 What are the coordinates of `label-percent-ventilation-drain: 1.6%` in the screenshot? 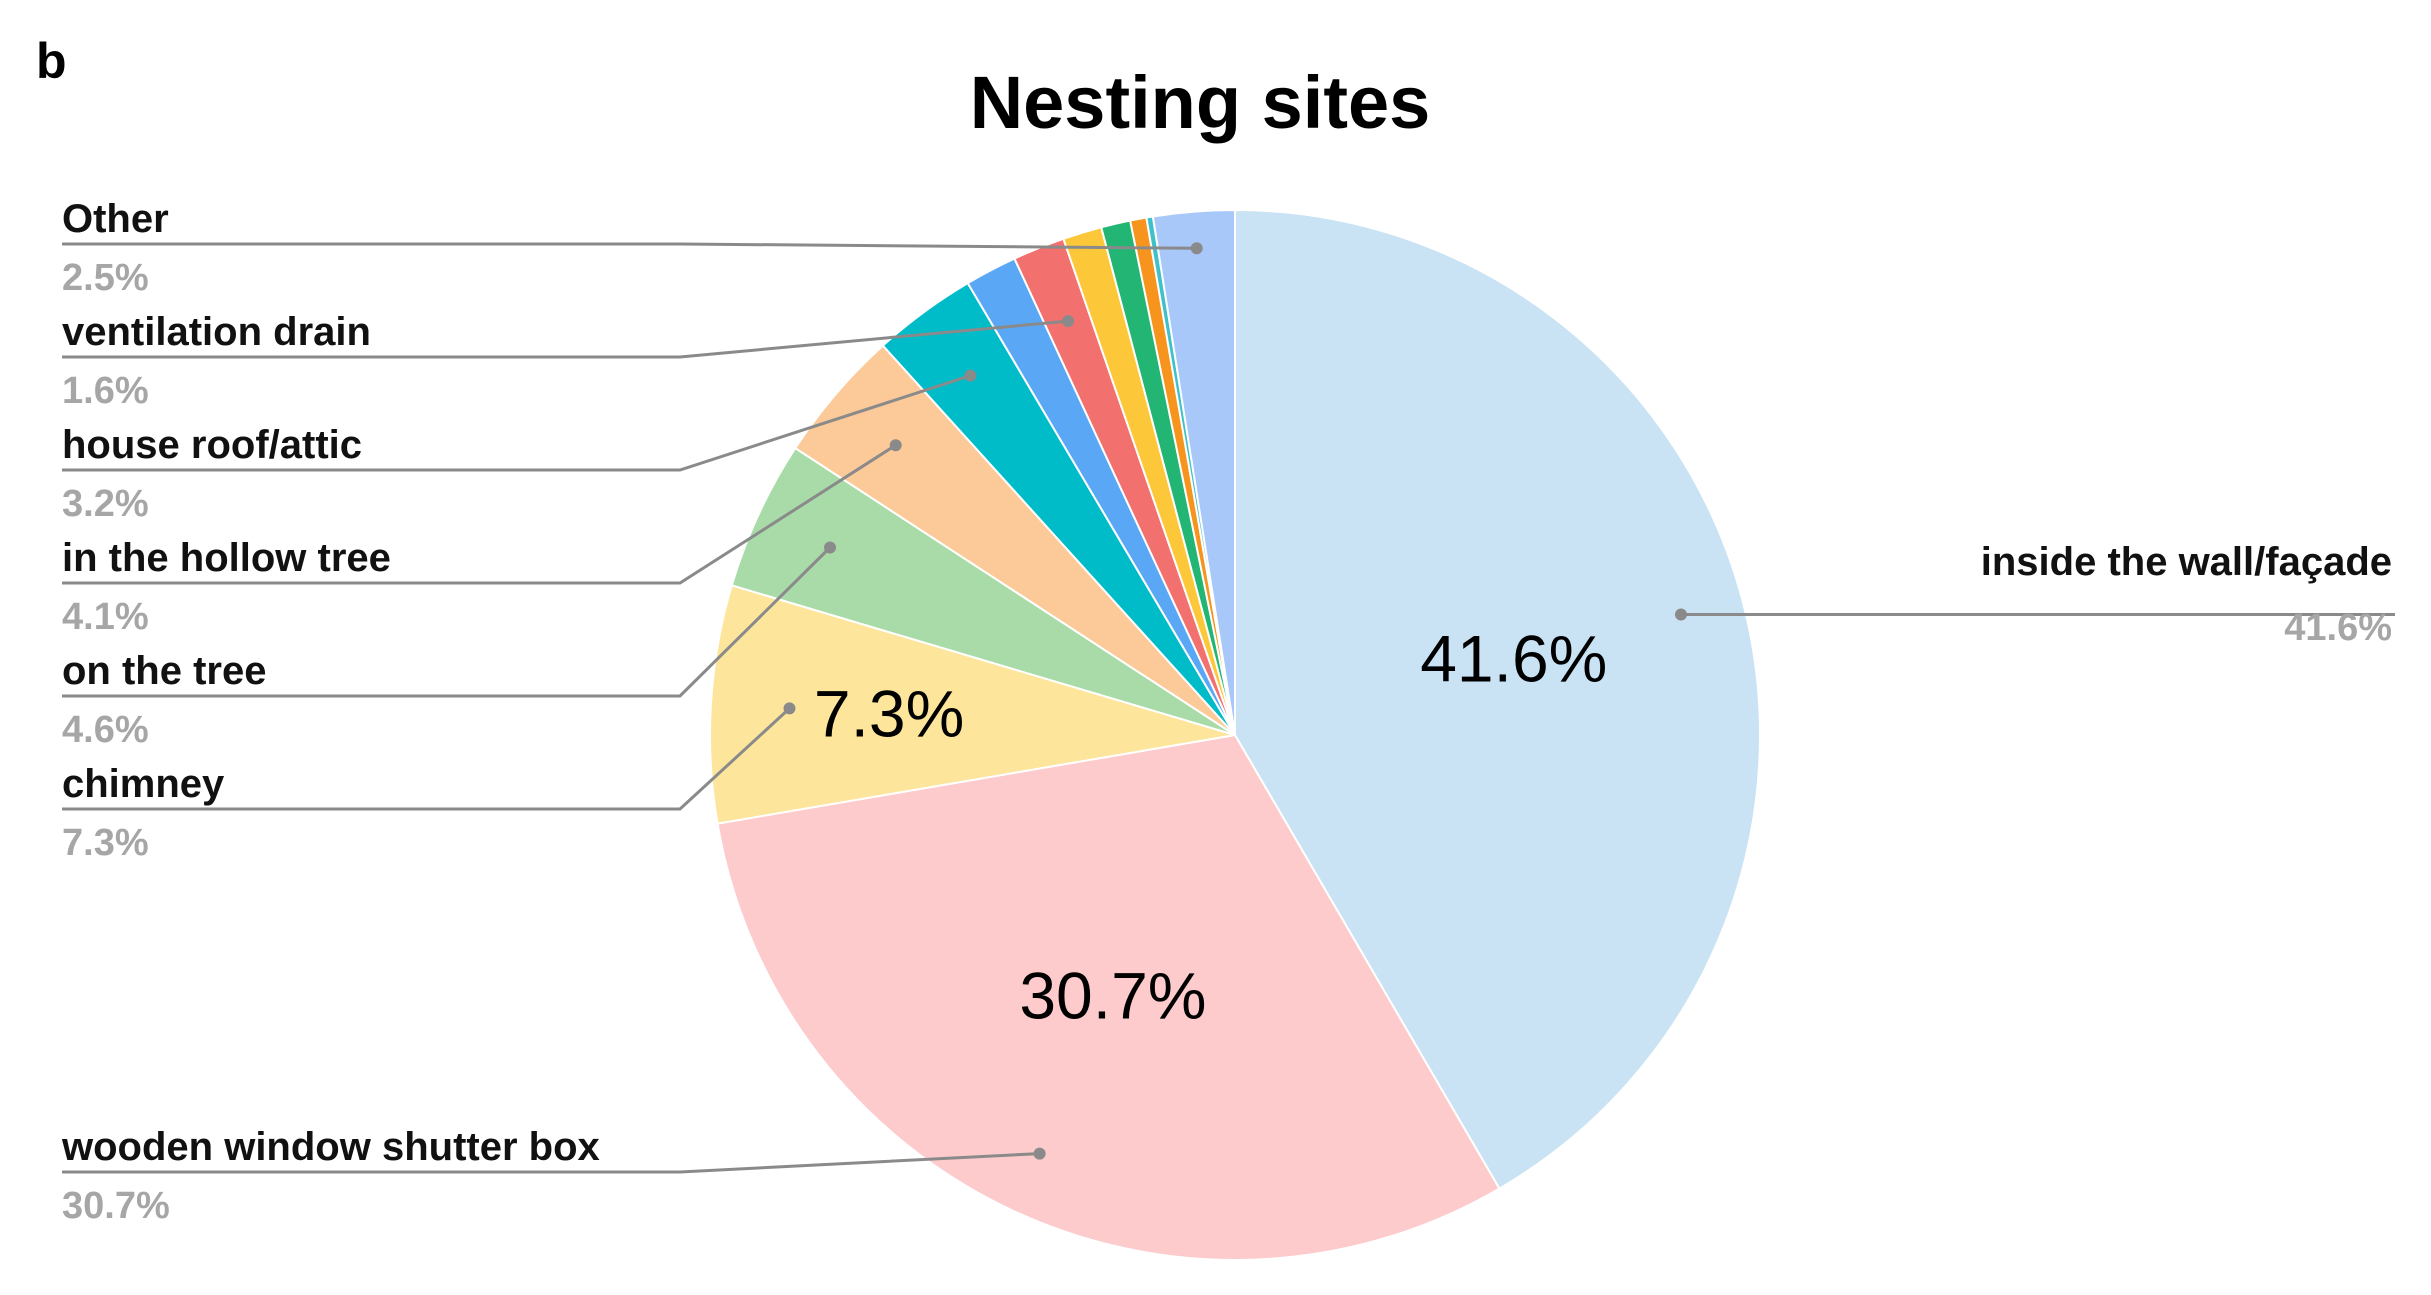 It's located at (105, 391).